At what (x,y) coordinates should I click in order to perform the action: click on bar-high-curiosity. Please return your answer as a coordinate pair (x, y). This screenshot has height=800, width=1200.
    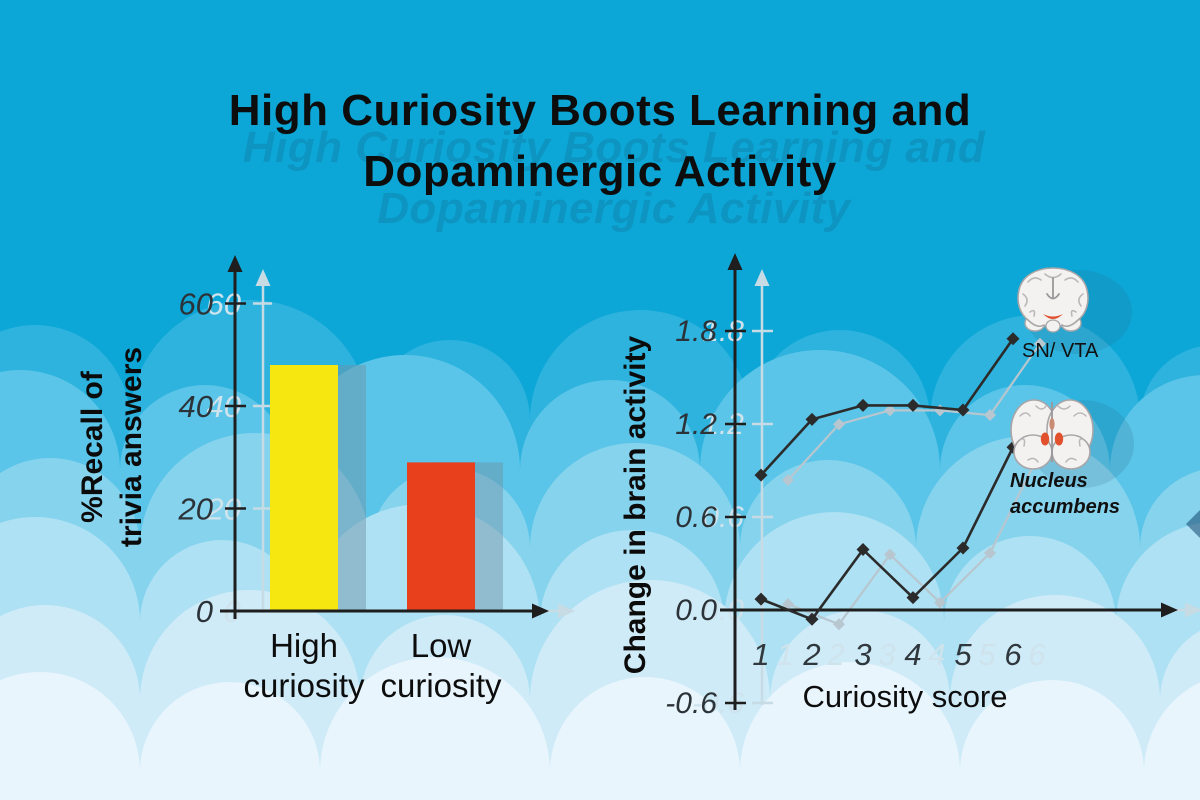
    Looking at the image, I should click on (304, 488).